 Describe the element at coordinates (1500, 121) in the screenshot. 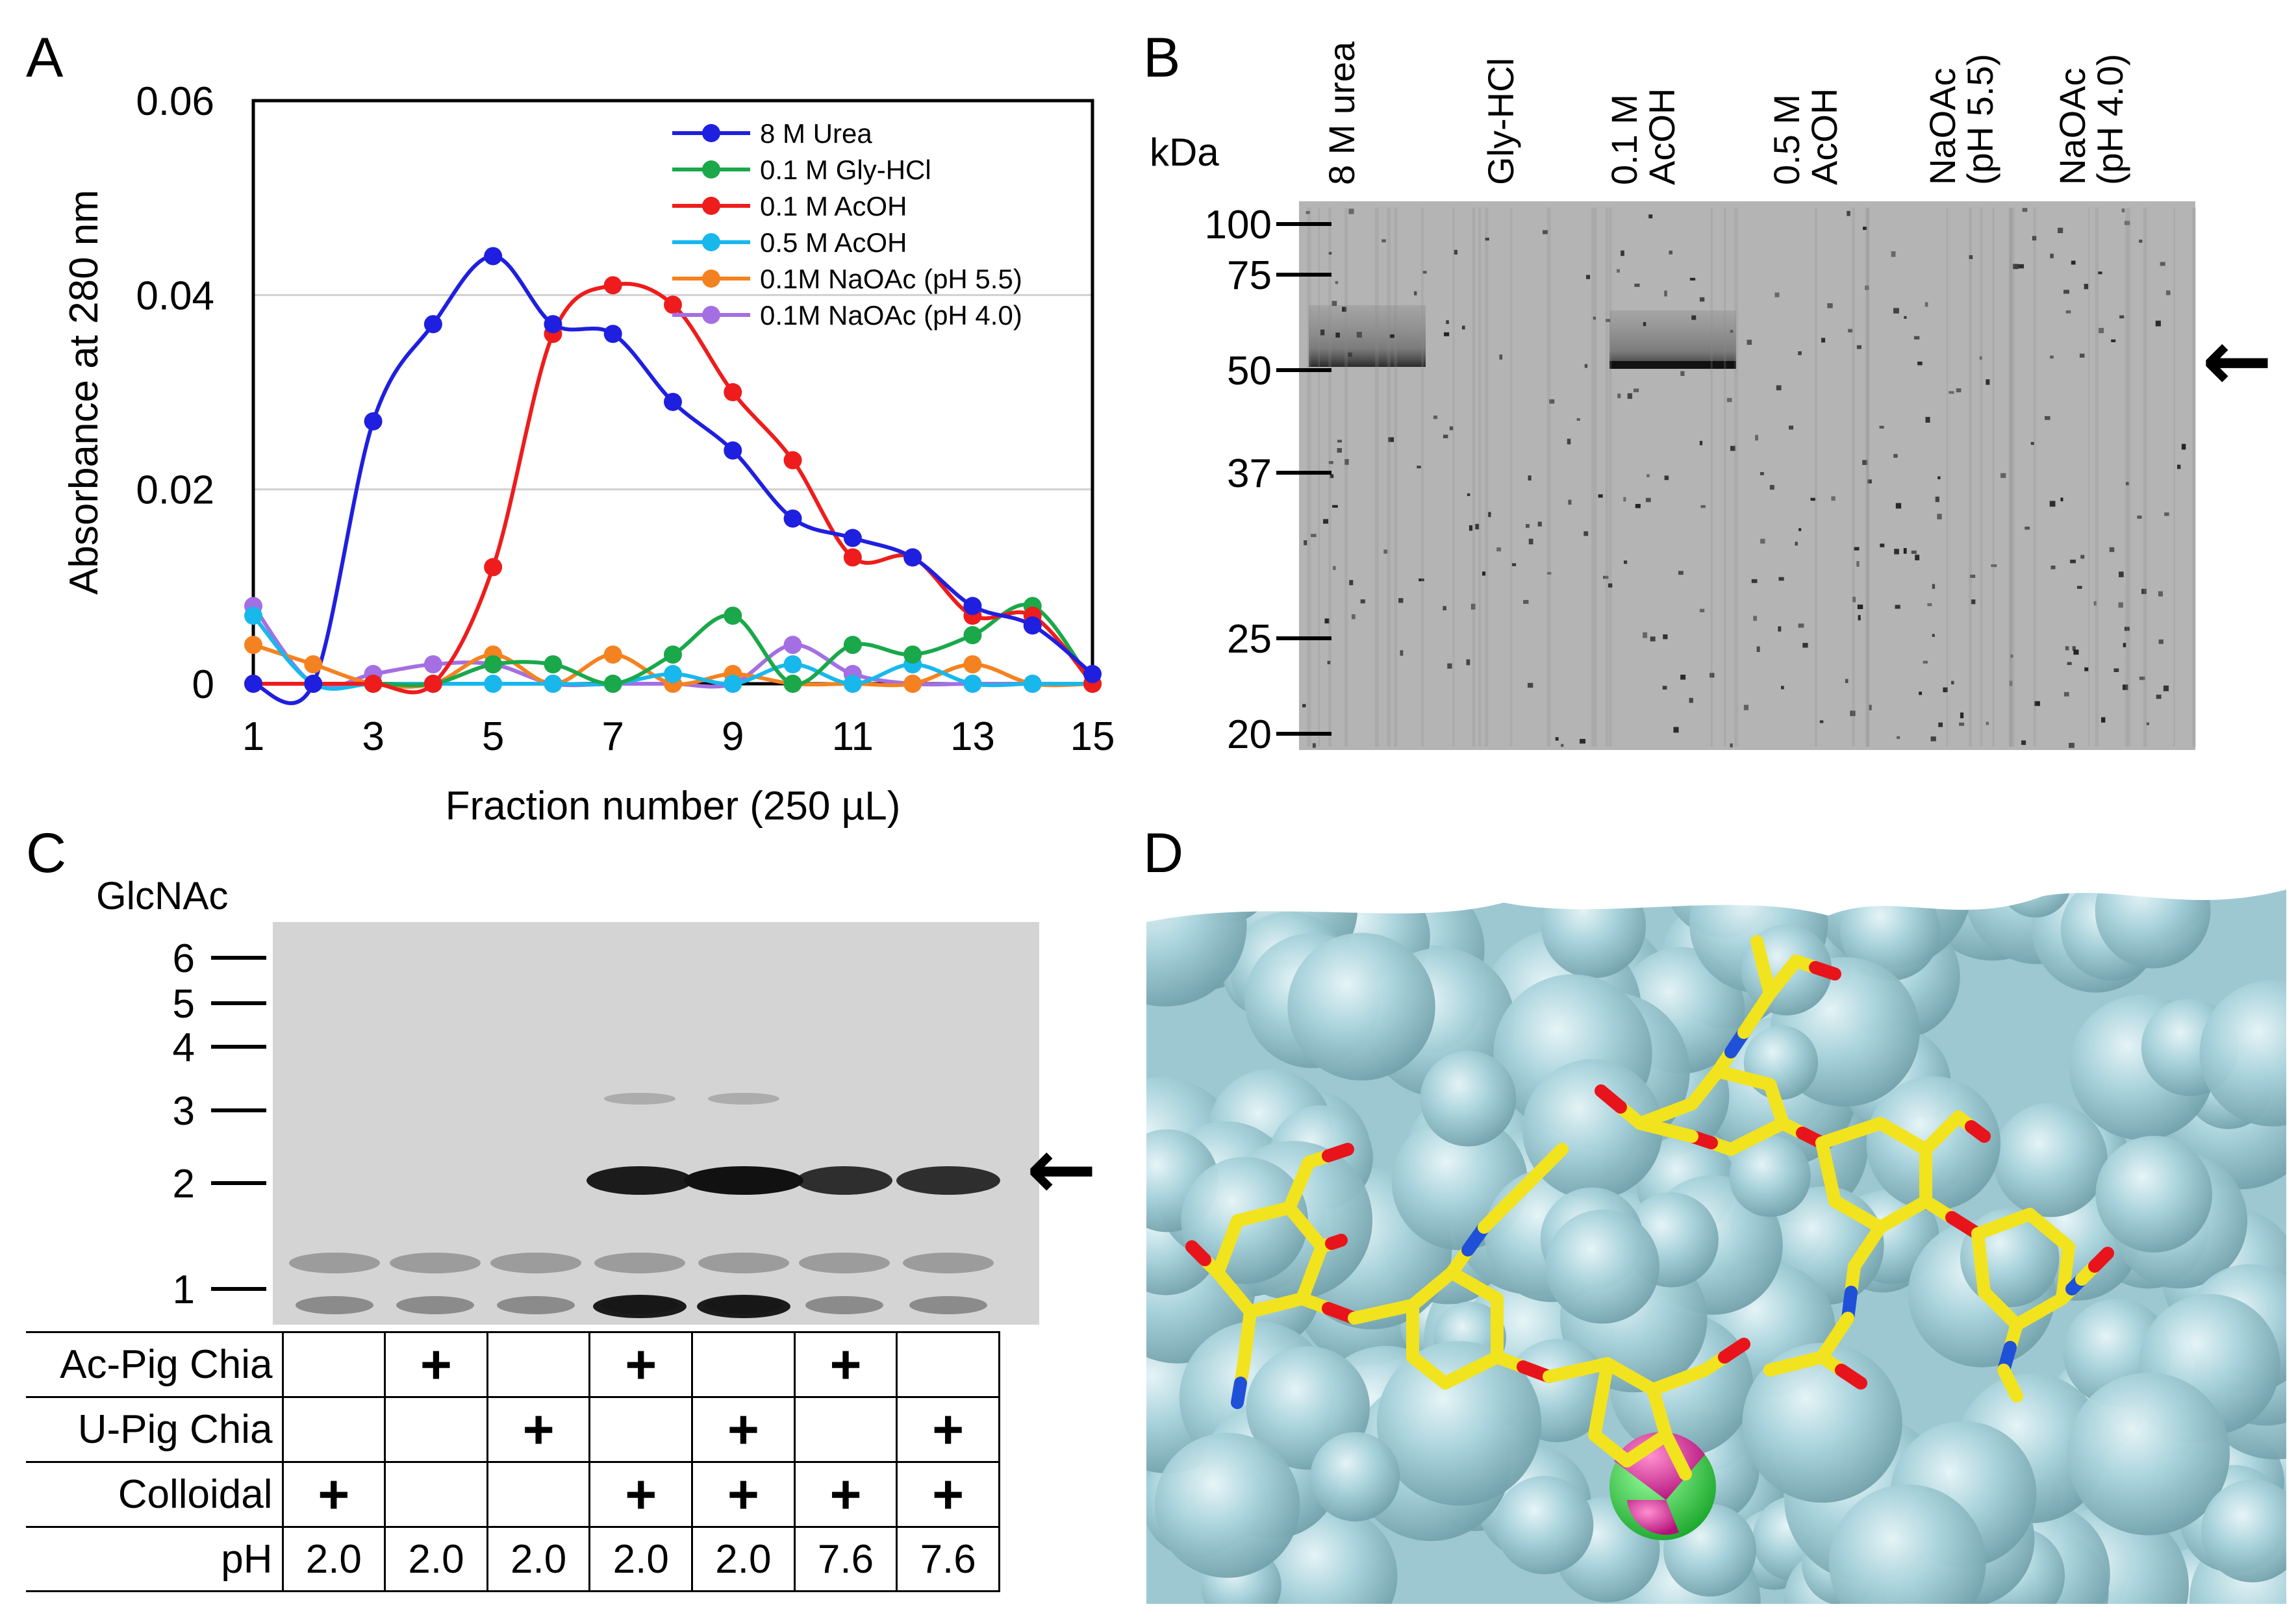

I see `lane-label: Gly-HCl` at that location.